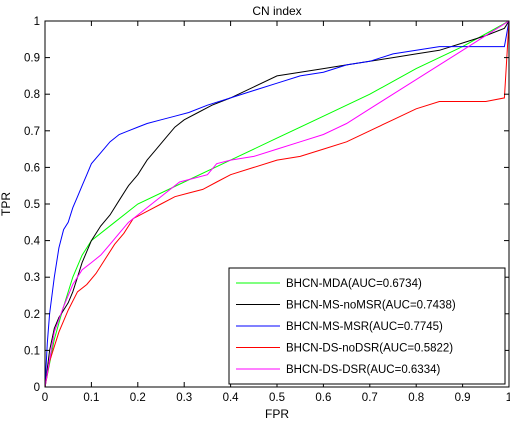 The width and height of the screenshot is (510, 423). Describe the element at coordinates (45, 398) in the screenshot. I see `x-tick-label: 0` at that location.